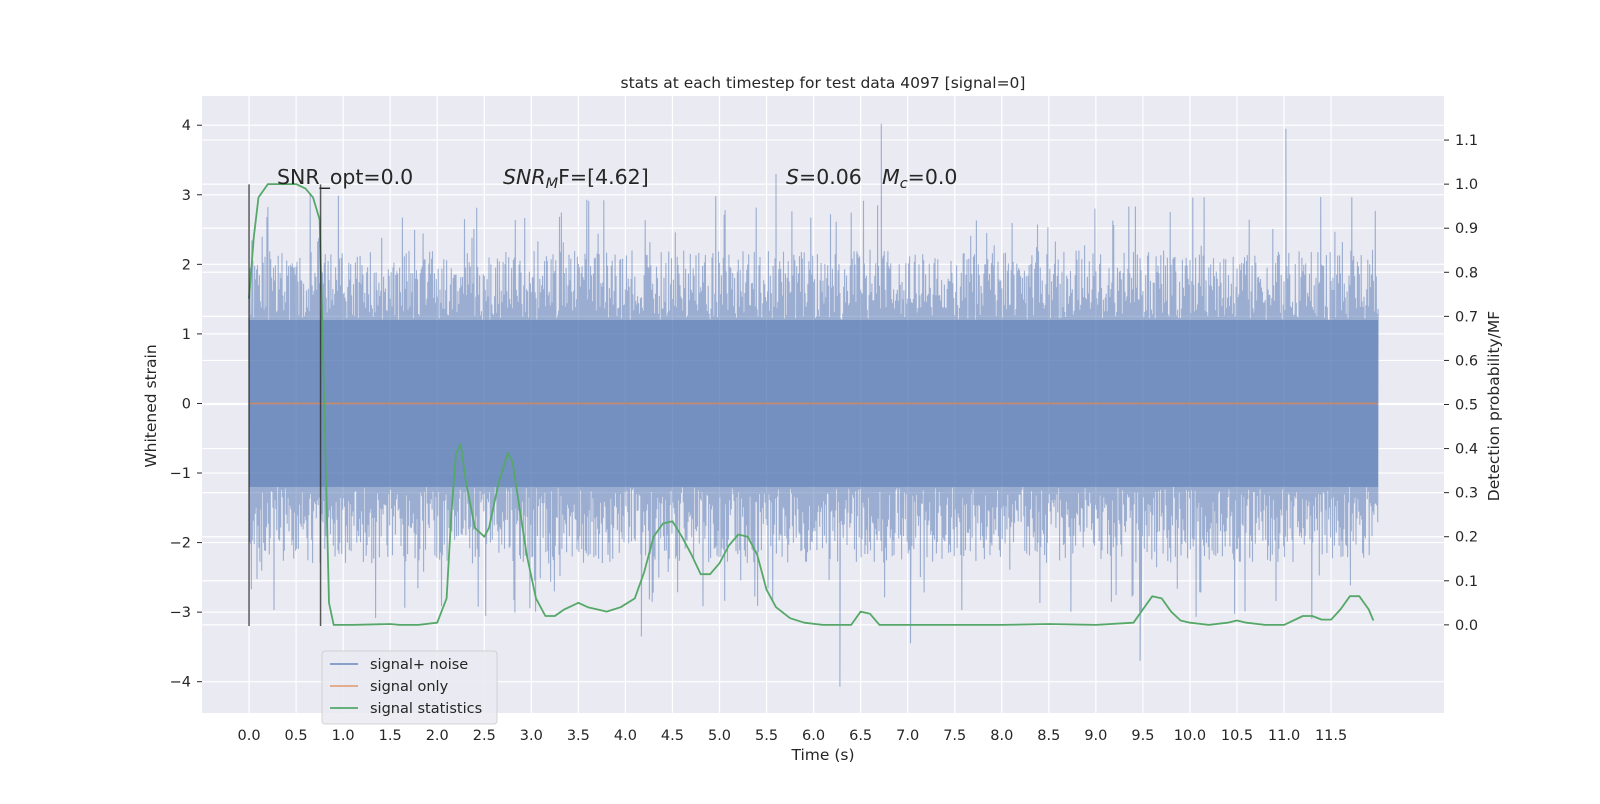 This screenshot has height=804, width=1600. Describe the element at coordinates (484, 736) in the screenshot. I see `x-tick-label: 2.5` at that location.